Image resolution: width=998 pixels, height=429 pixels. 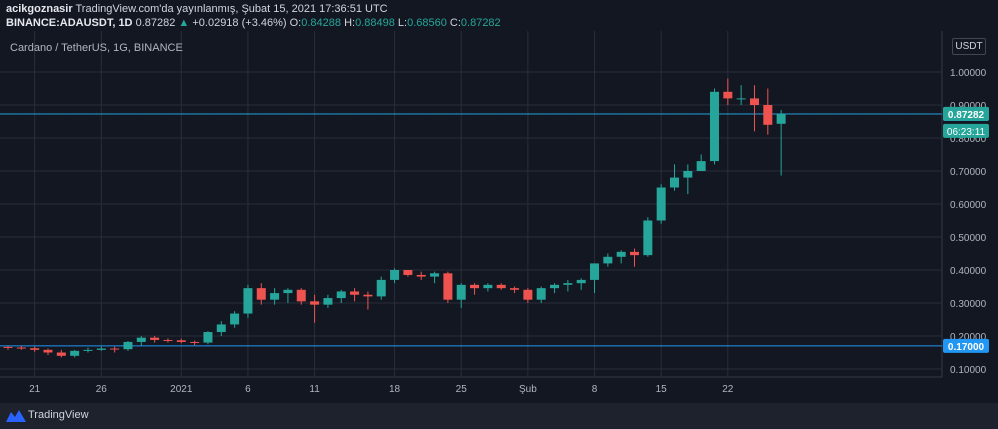 What do you see at coordinates (184, 23) in the screenshot?
I see `change-arrow-icon: ▲` at bounding box center [184, 23].